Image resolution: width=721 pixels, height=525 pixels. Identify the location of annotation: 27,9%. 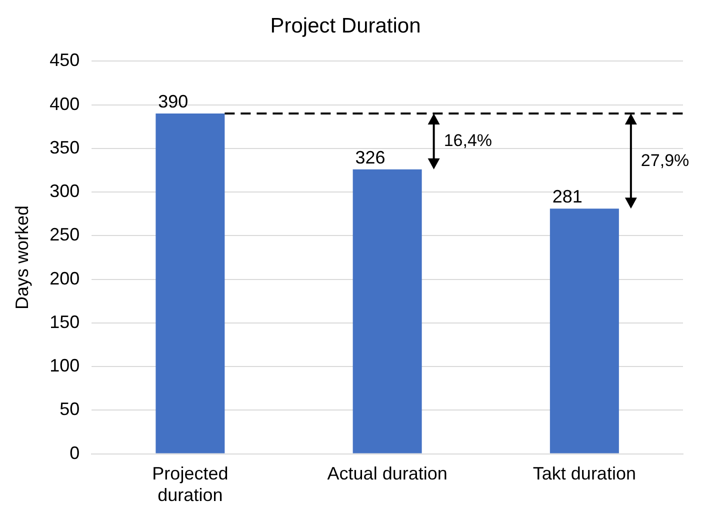
(665, 160).